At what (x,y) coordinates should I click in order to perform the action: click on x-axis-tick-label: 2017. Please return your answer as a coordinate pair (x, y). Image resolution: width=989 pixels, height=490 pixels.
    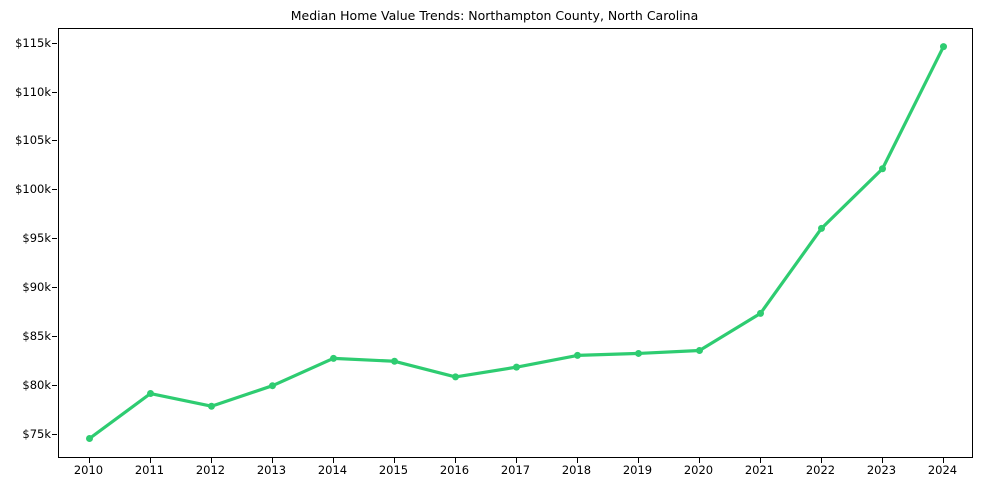
    Looking at the image, I should click on (515, 470).